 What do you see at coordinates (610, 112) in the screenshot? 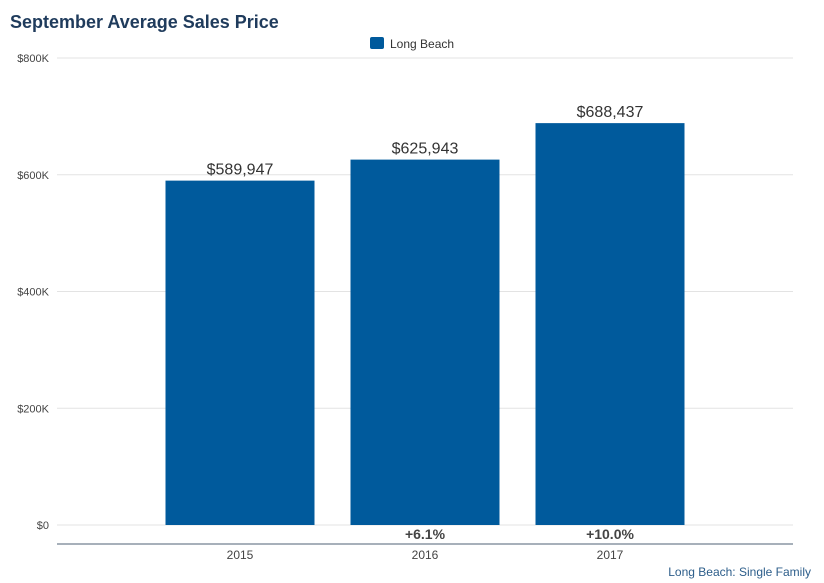
I see `value-label: $688,437` at bounding box center [610, 112].